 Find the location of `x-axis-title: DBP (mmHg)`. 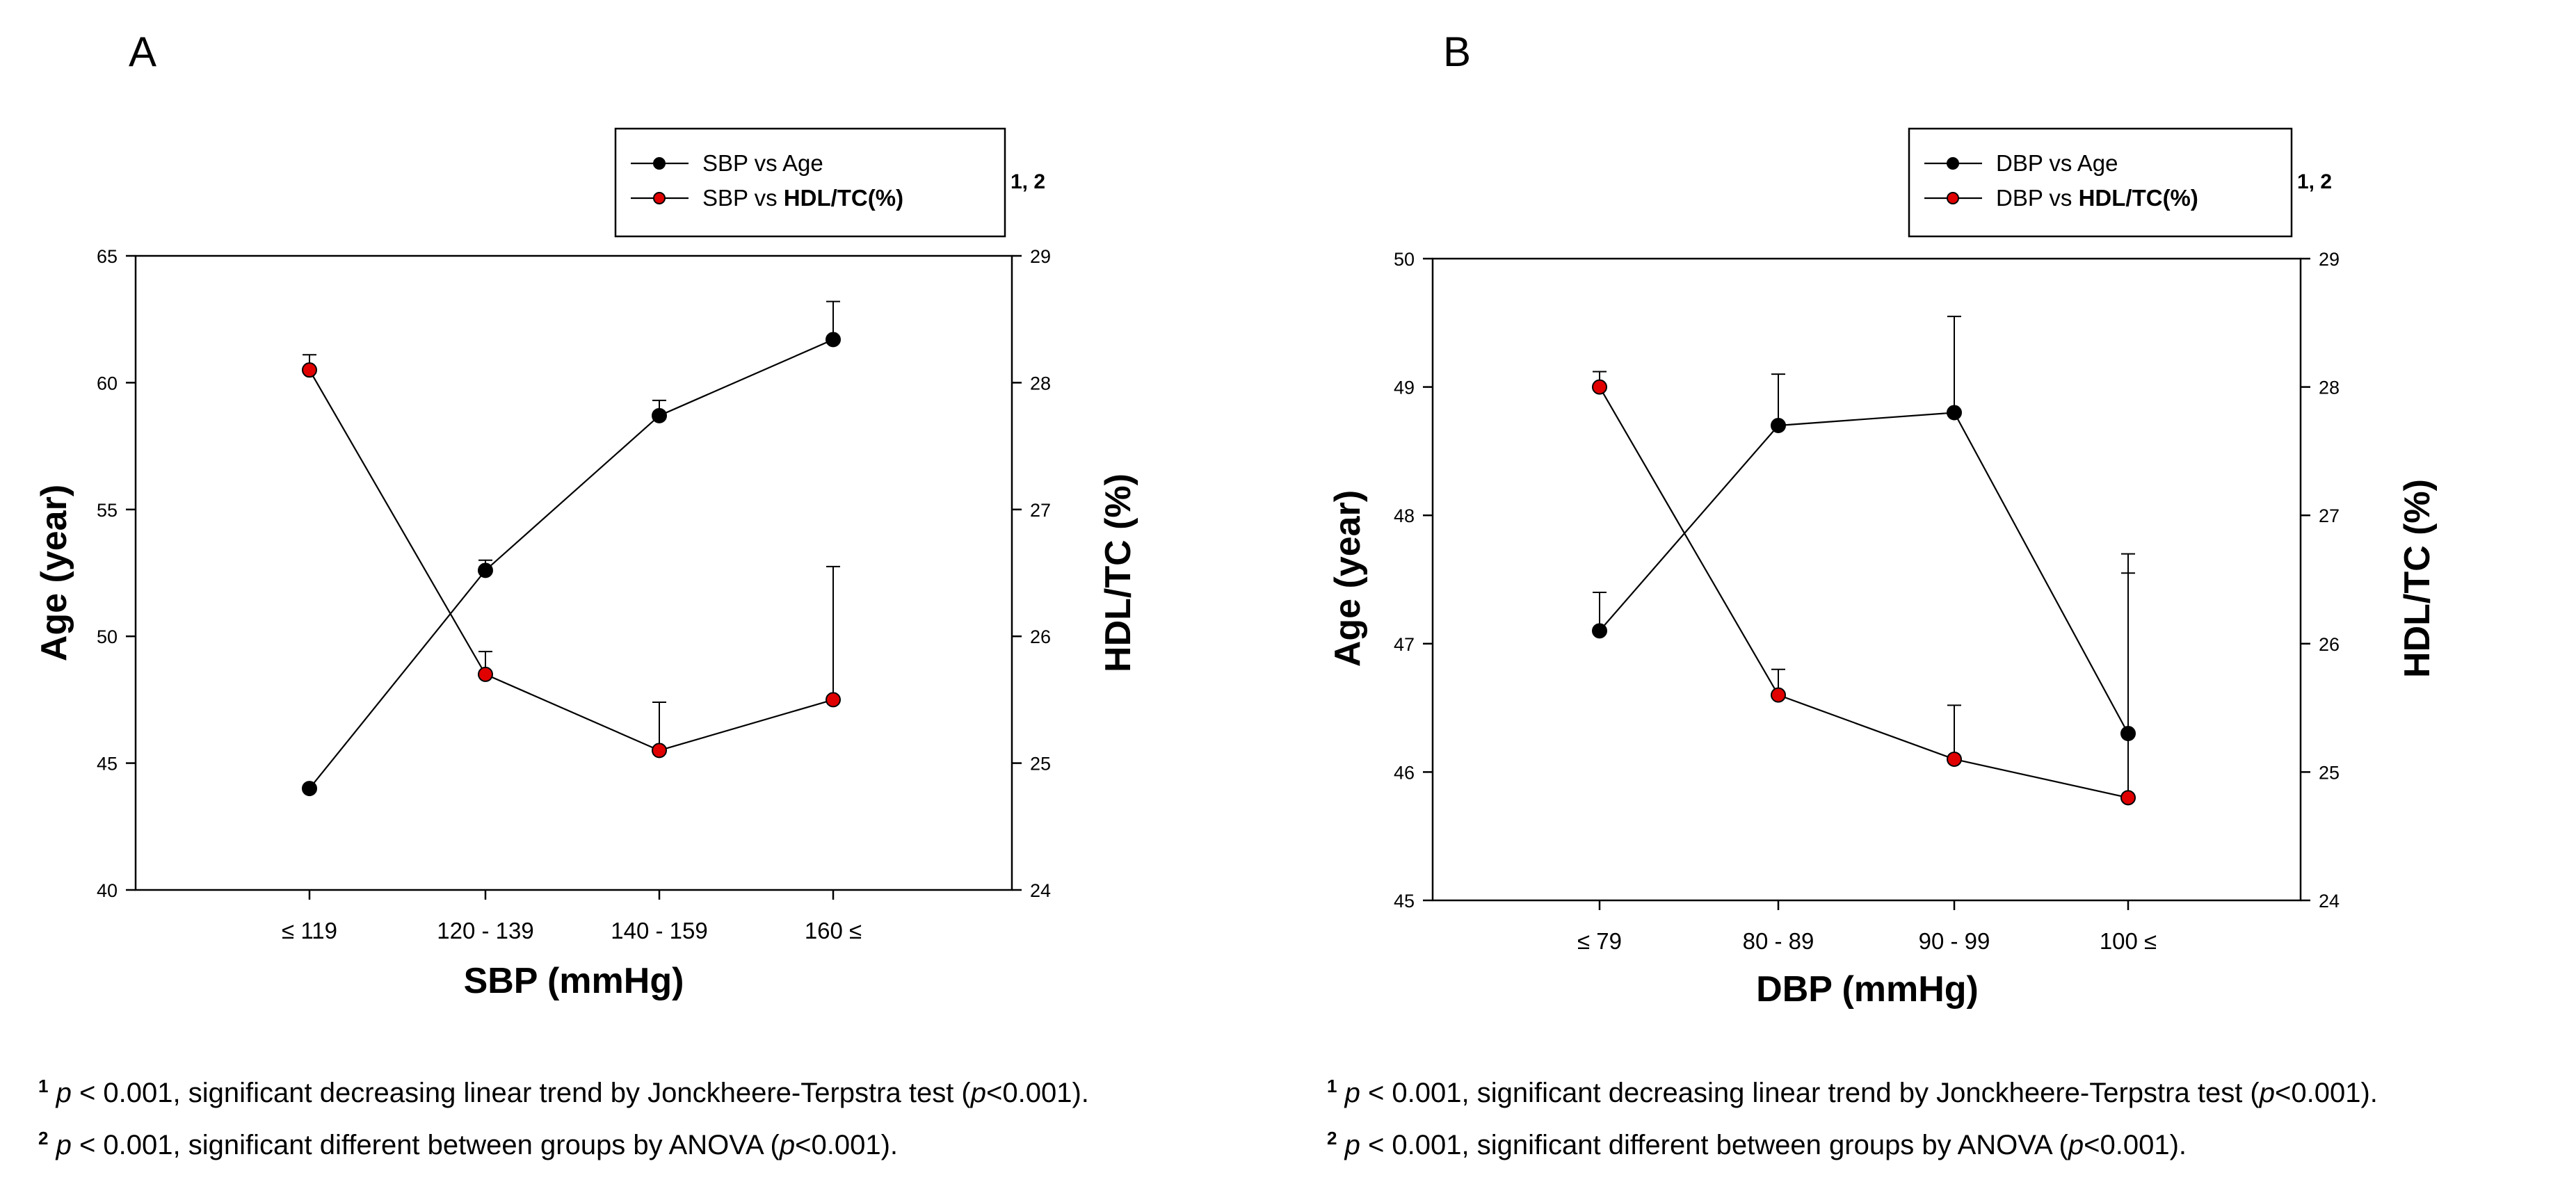

x-axis-title: DBP (mmHg) is located at coordinates (1867, 989).